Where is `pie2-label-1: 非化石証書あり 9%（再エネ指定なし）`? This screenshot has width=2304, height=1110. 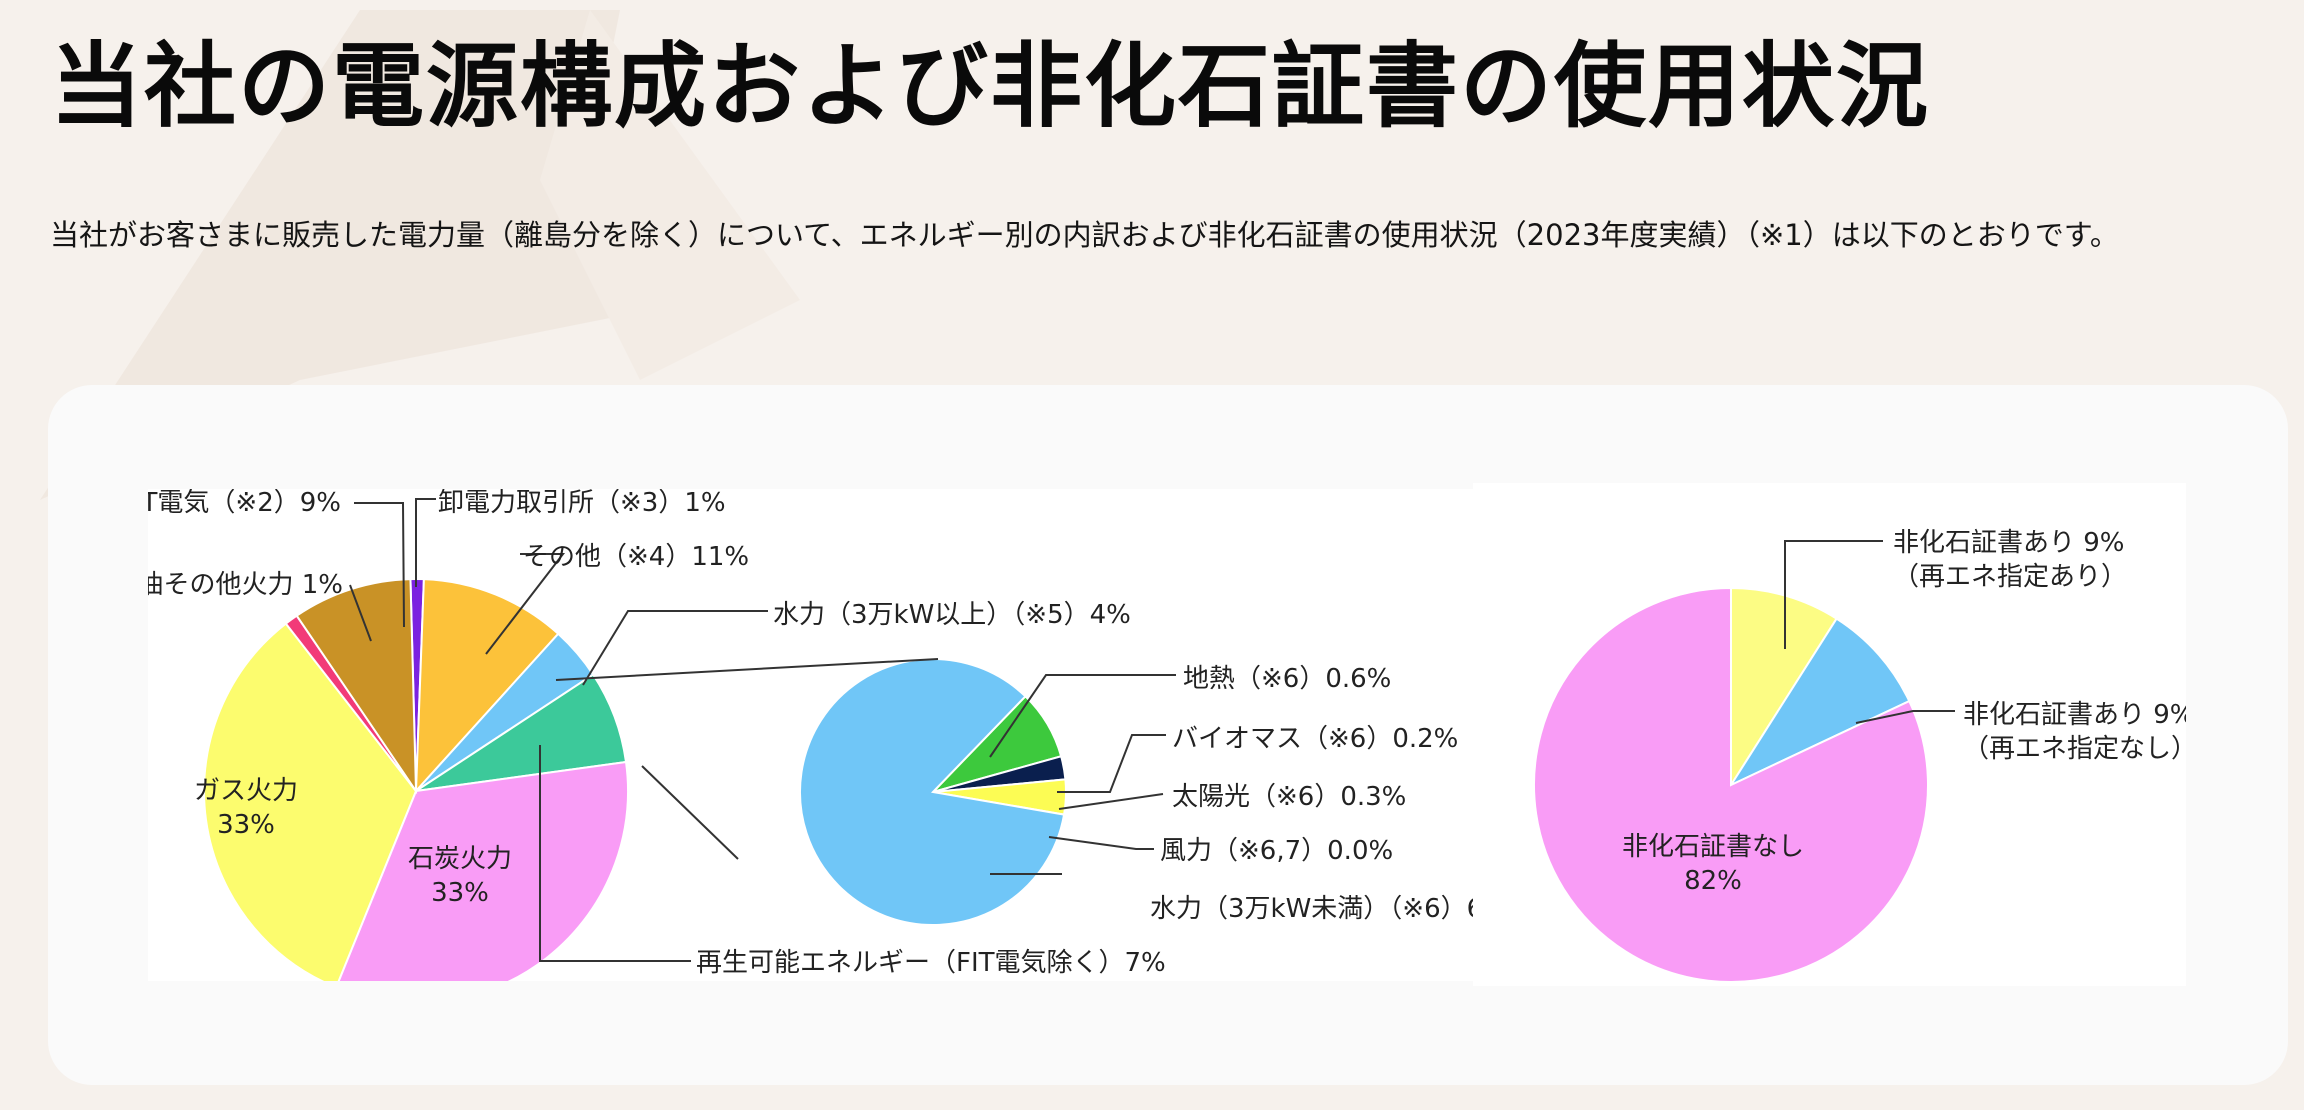
pie2-label-1: 非化石証書あり 9%（再エネ指定なし） is located at coordinates (2074, 732).